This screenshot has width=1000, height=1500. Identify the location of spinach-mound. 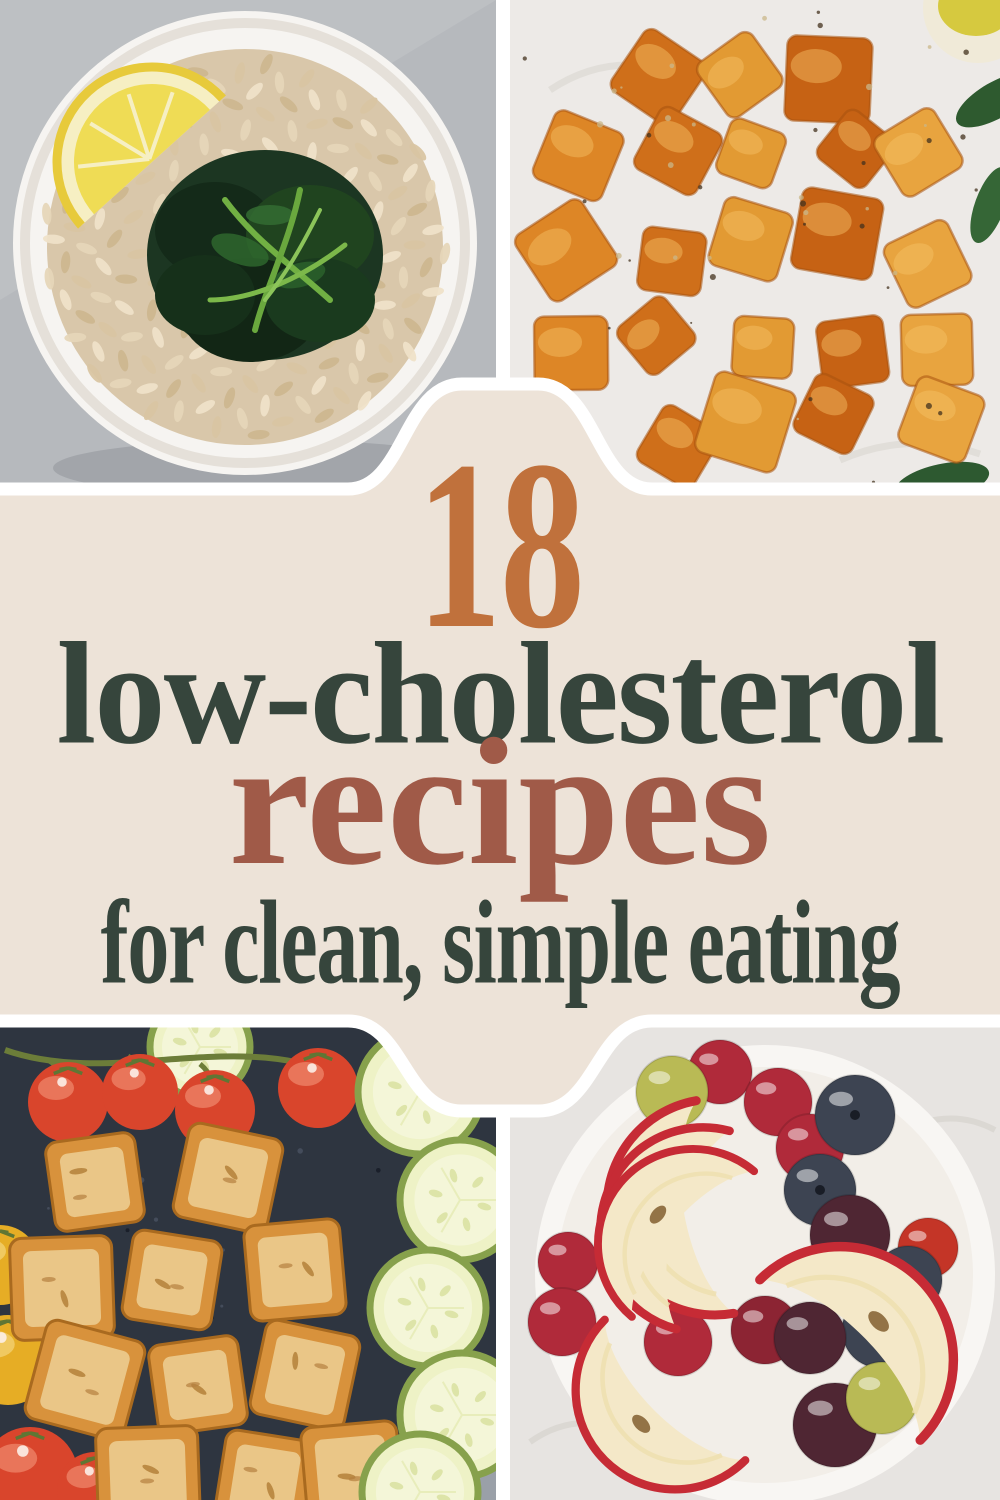
(265, 256).